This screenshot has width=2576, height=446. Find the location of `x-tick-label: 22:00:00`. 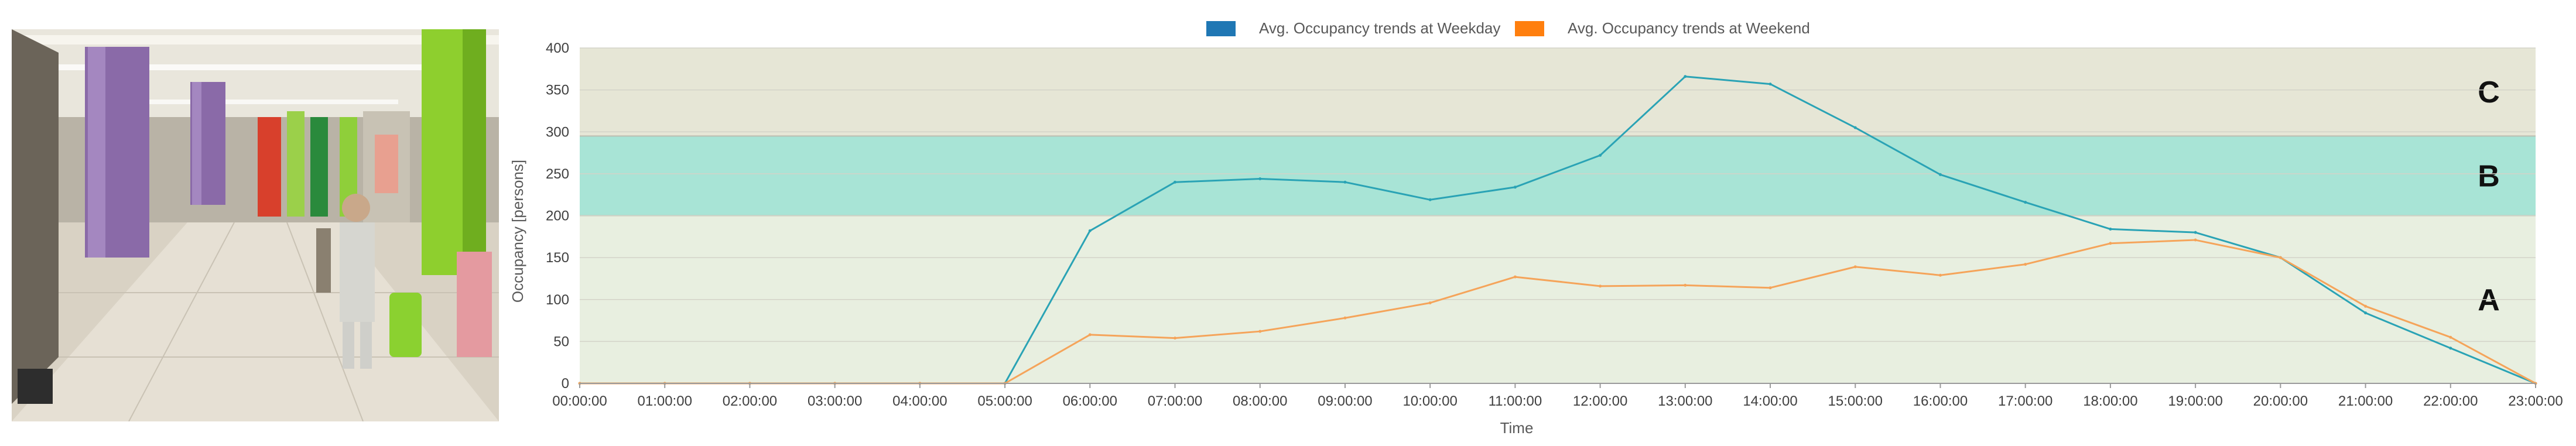

x-tick-label: 22:00:00 is located at coordinates (2450, 401).